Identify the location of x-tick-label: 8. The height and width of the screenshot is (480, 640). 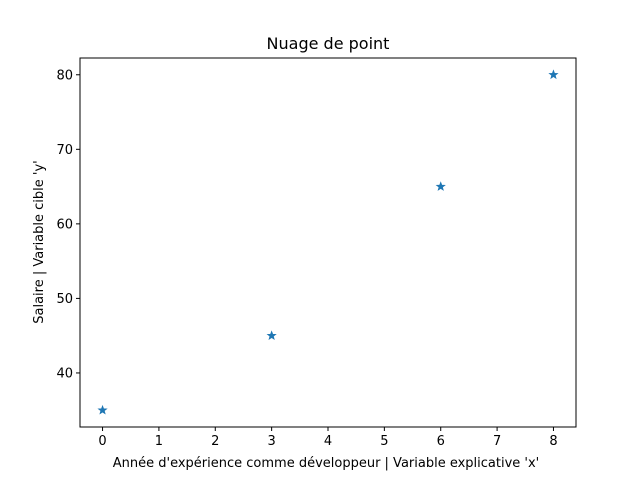
(553, 441).